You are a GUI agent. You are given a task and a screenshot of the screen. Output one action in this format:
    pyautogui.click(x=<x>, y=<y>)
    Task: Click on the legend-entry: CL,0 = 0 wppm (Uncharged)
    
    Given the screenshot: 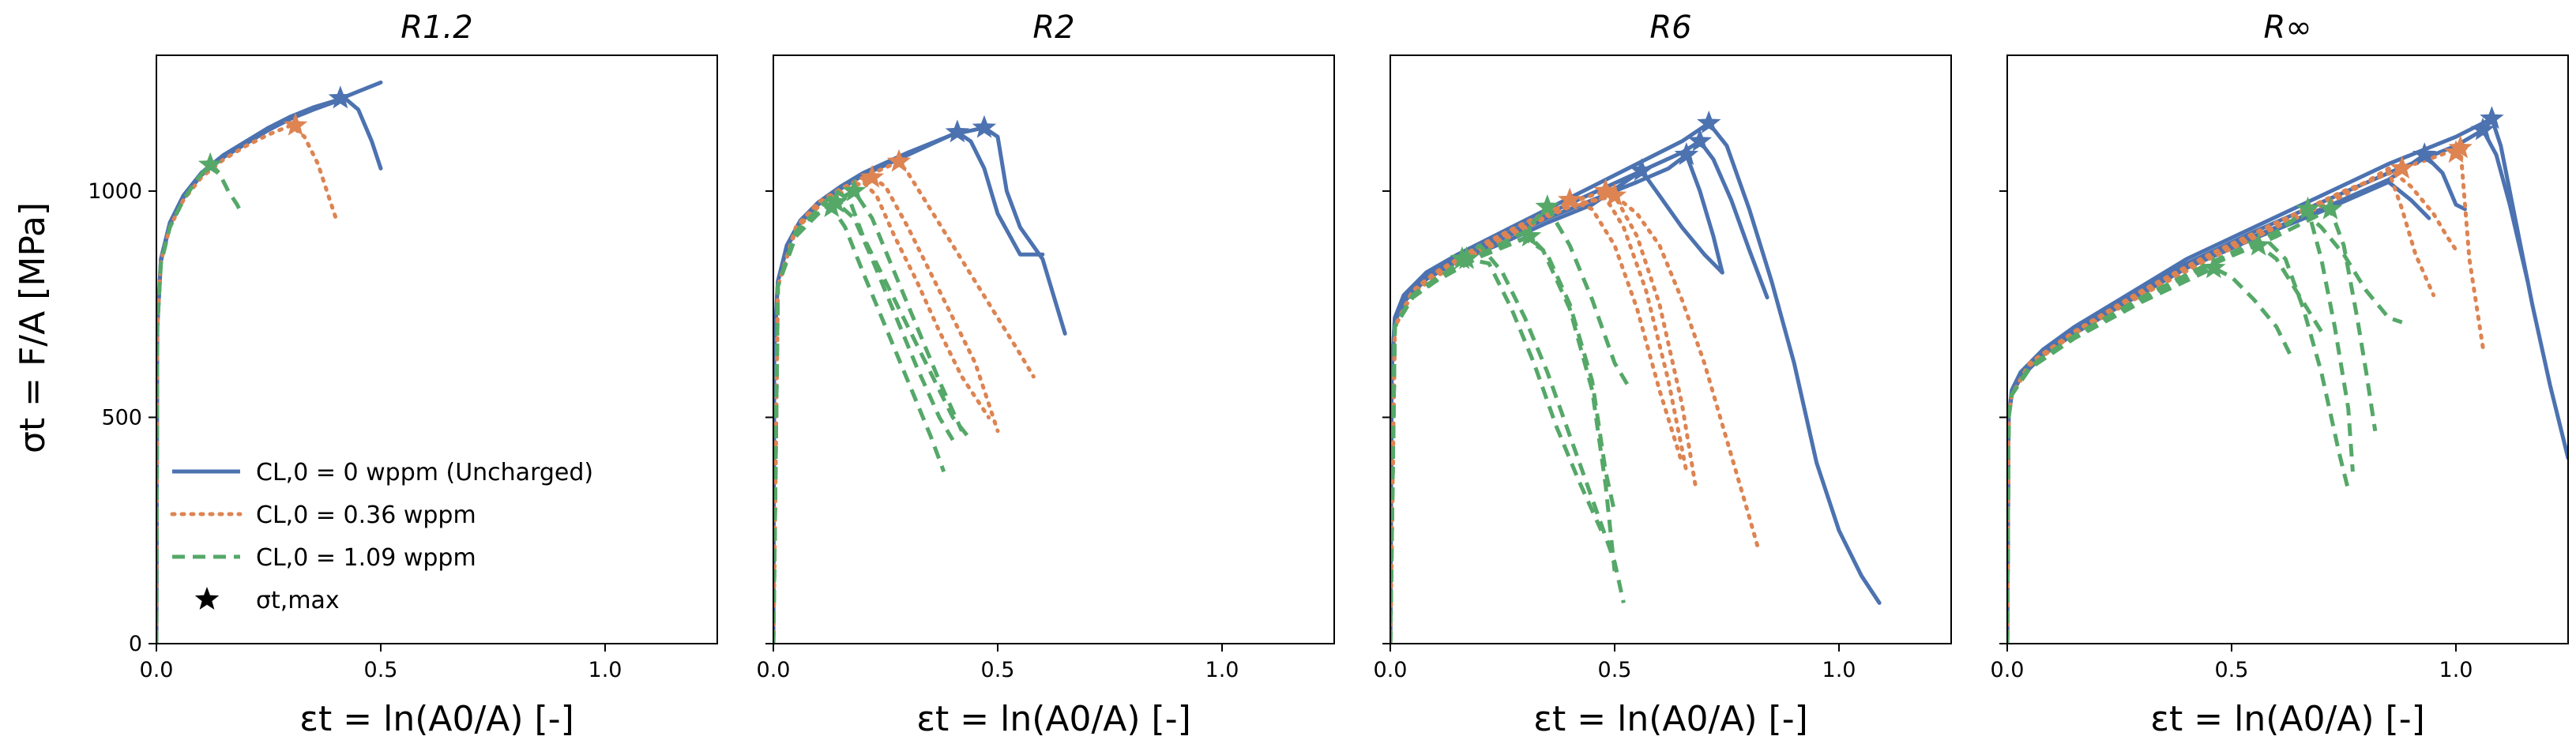 What is the action you would take?
    pyautogui.click(x=383, y=472)
    